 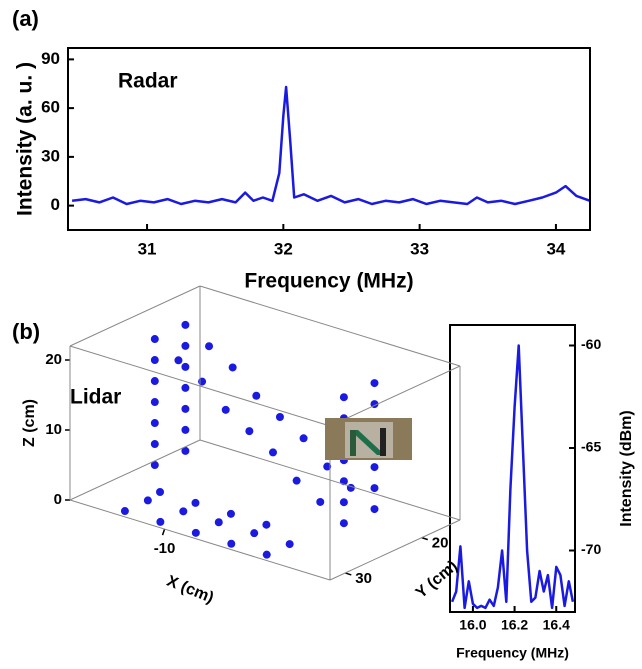 What do you see at coordinates (53, 429) in the screenshot?
I see `z-tick-label: 10` at bounding box center [53, 429].